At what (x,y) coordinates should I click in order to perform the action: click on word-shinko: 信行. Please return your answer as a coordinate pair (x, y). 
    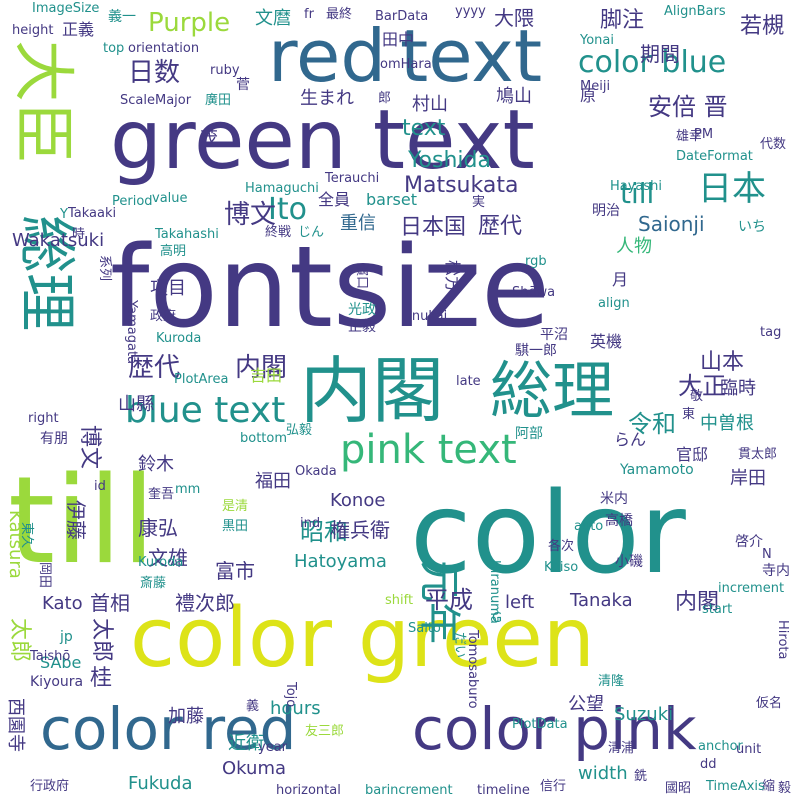
    Looking at the image, I should click on (553, 786).